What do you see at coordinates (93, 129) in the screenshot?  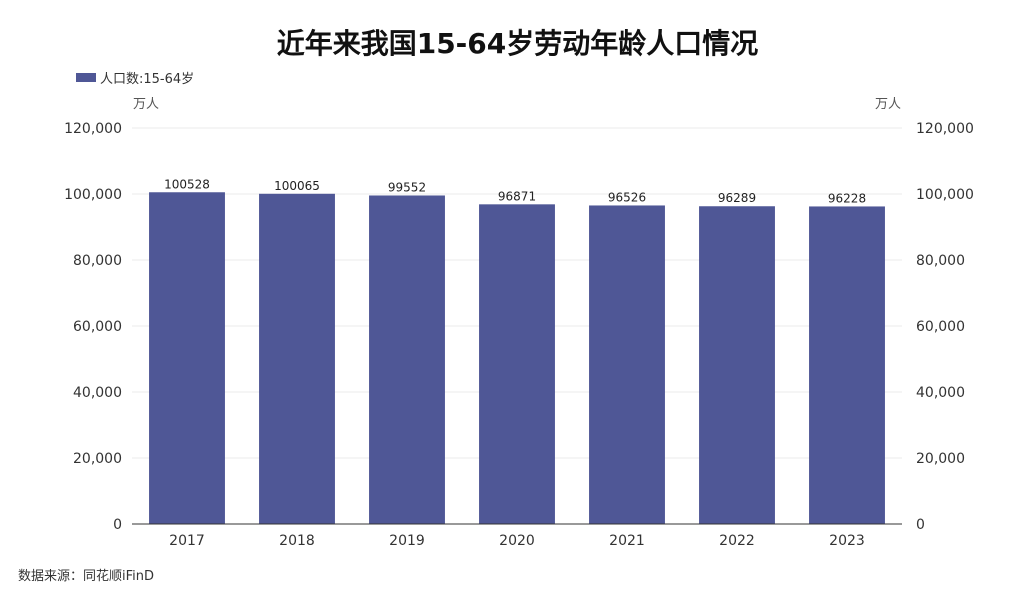 I see `y-tick-label-left: 120,000` at bounding box center [93, 129].